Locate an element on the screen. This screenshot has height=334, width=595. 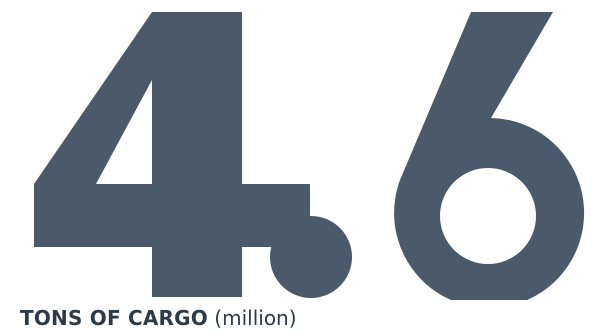
caption-unit: (million) is located at coordinates (252, 318).